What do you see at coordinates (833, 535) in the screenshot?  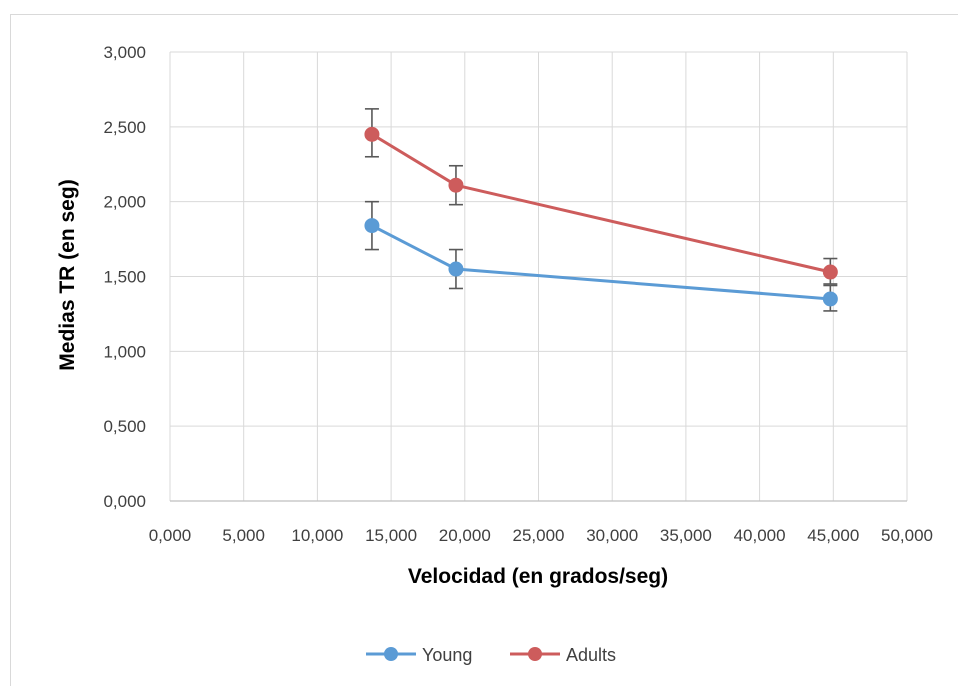 I see `x-tick-label: 45,000` at bounding box center [833, 535].